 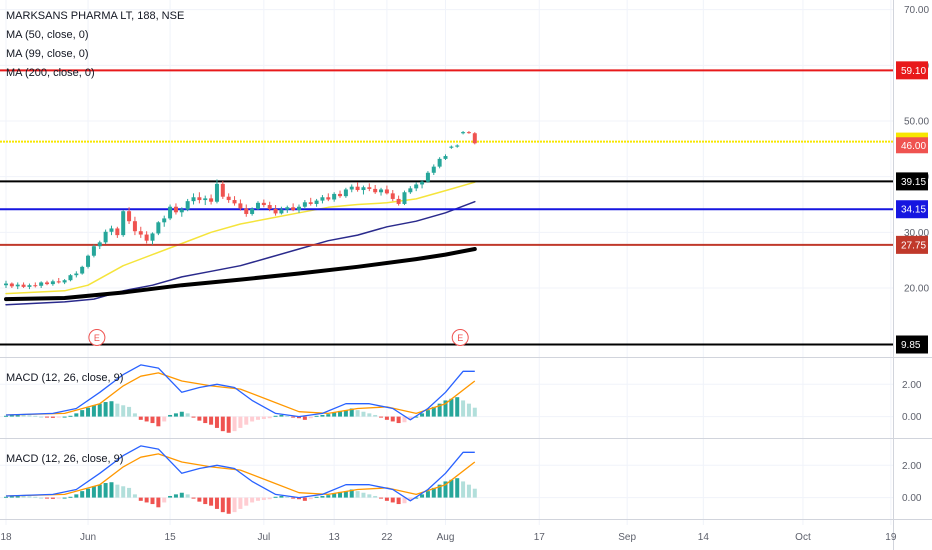 I want to click on candles, so click(x=240, y=210).